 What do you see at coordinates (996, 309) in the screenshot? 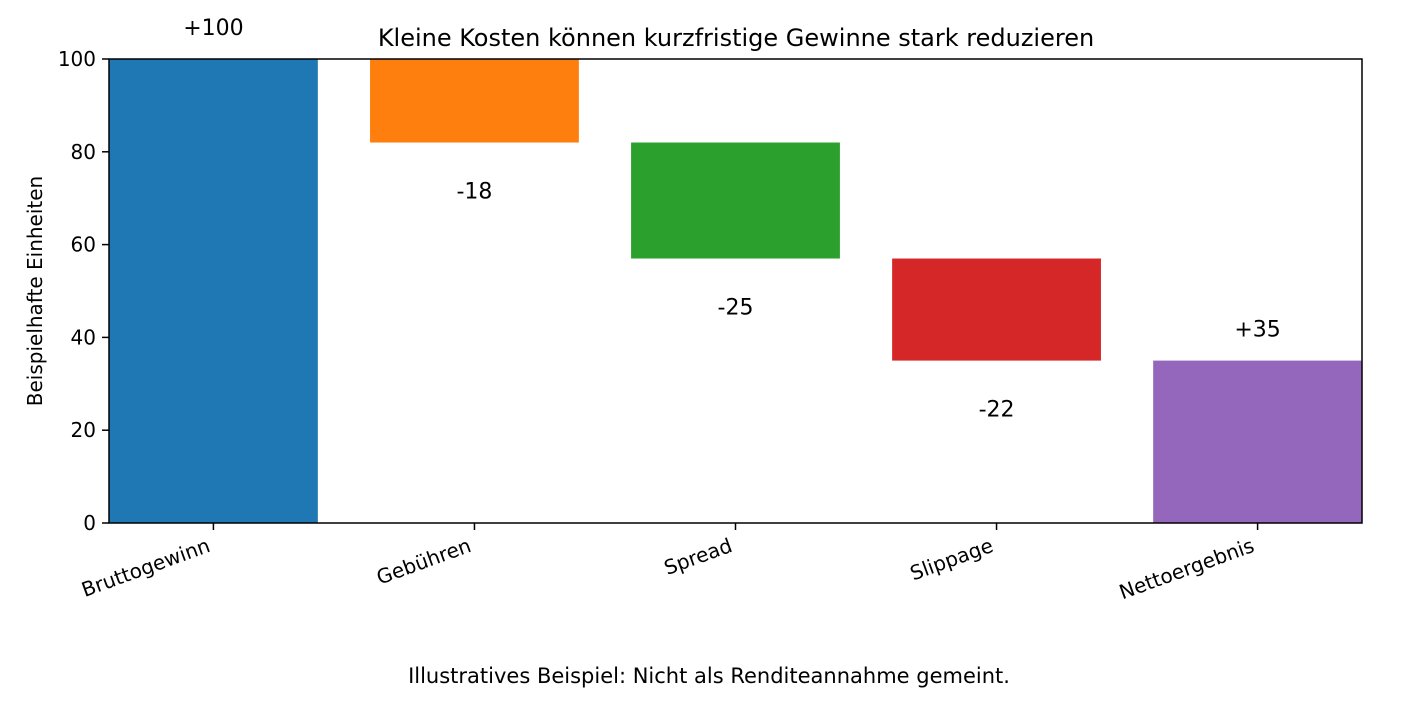
I see `bar-slippage` at bounding box center [996, 309].